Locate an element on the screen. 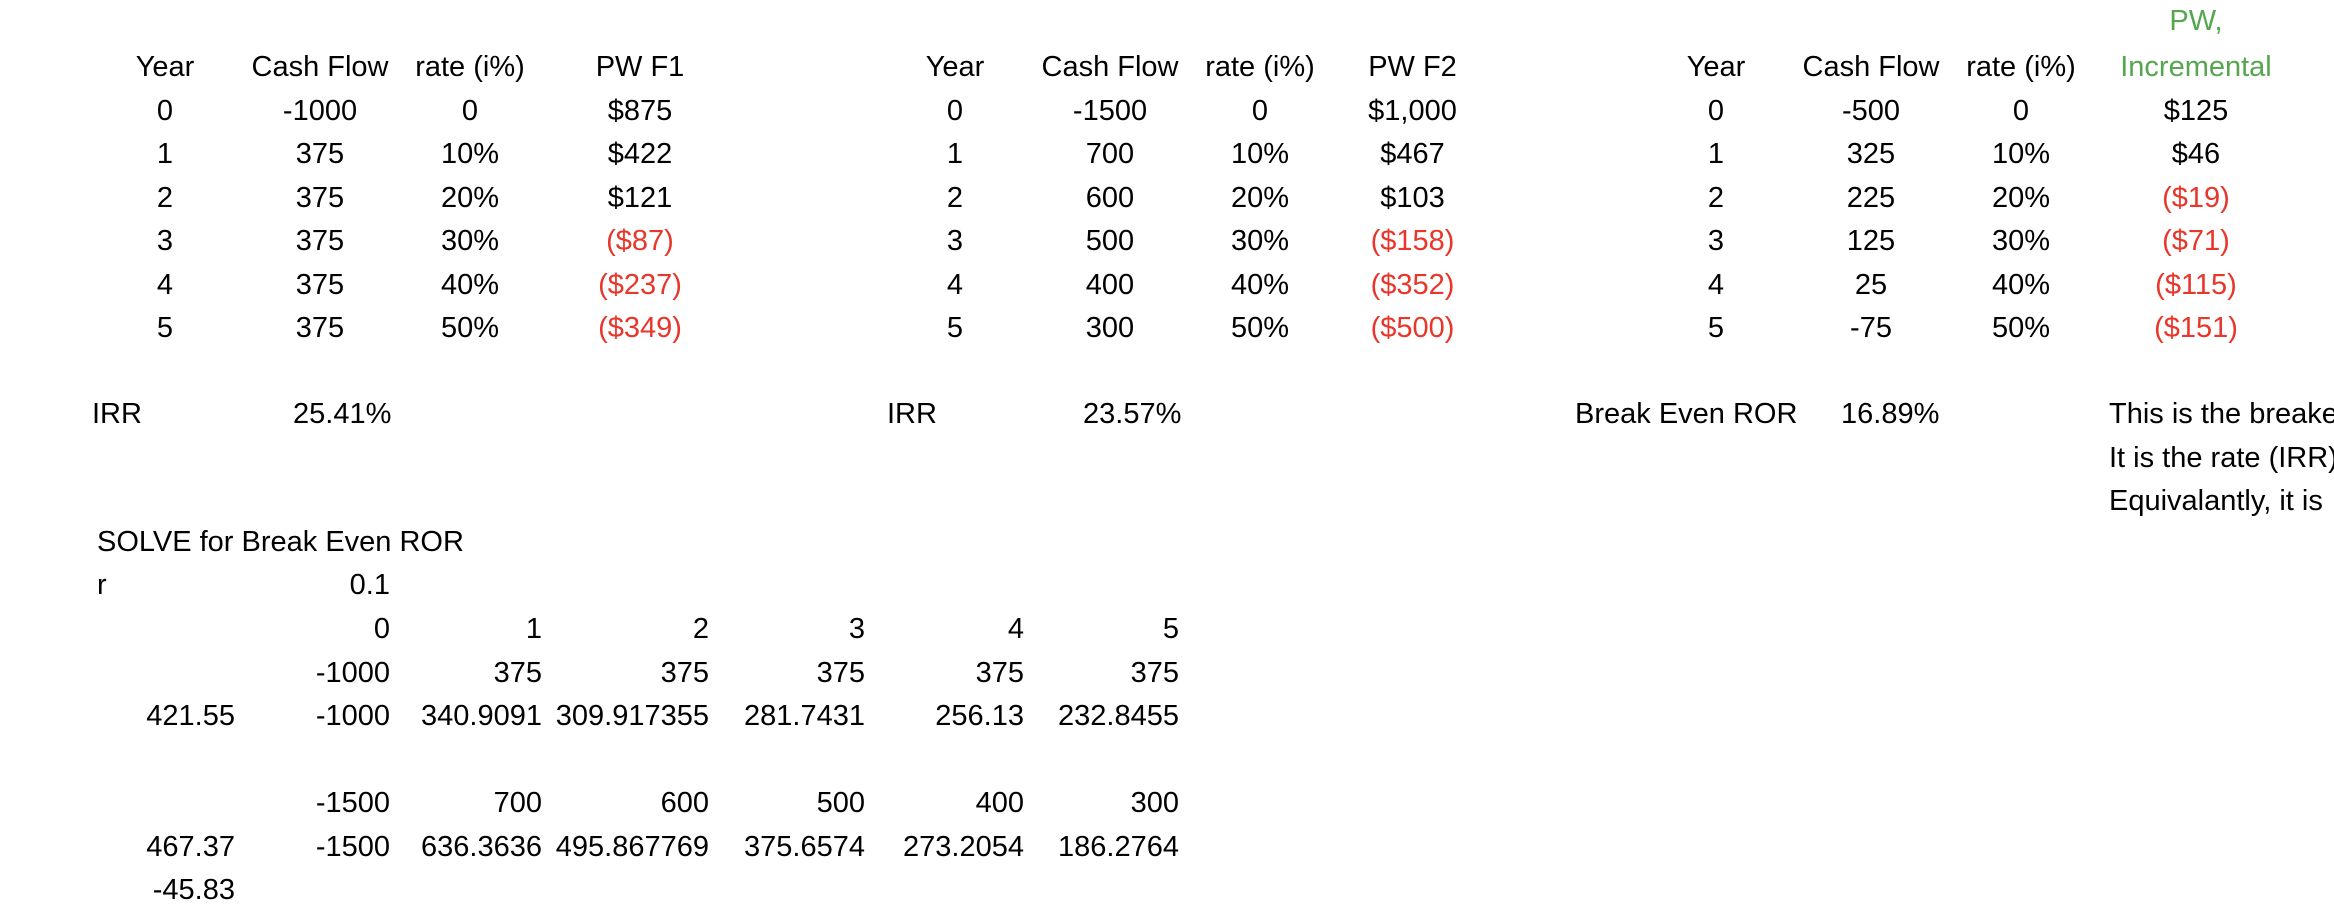 The image size is (2334, 908). breakeven-ror-label: Break Even ROR is located at coordinates (1686, 414).